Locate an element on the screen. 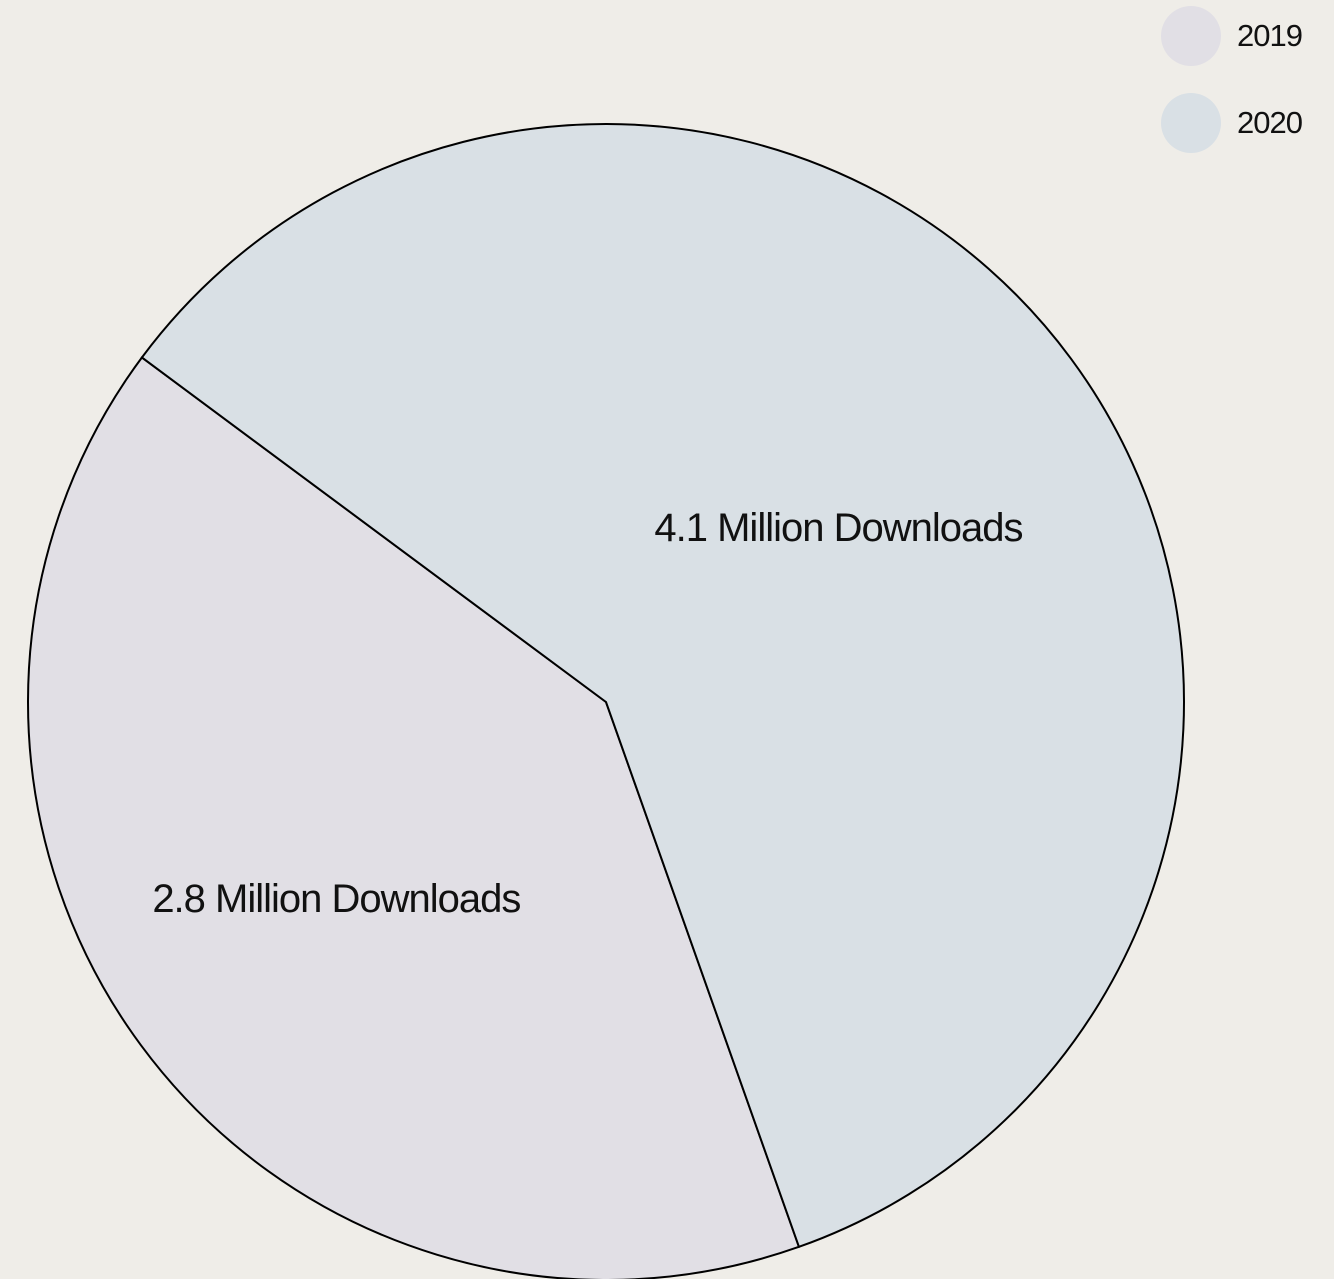 The height and width of the screenshot is (1279, 1334). legend: 2019 2020 is located at coordinates (1232, 79).